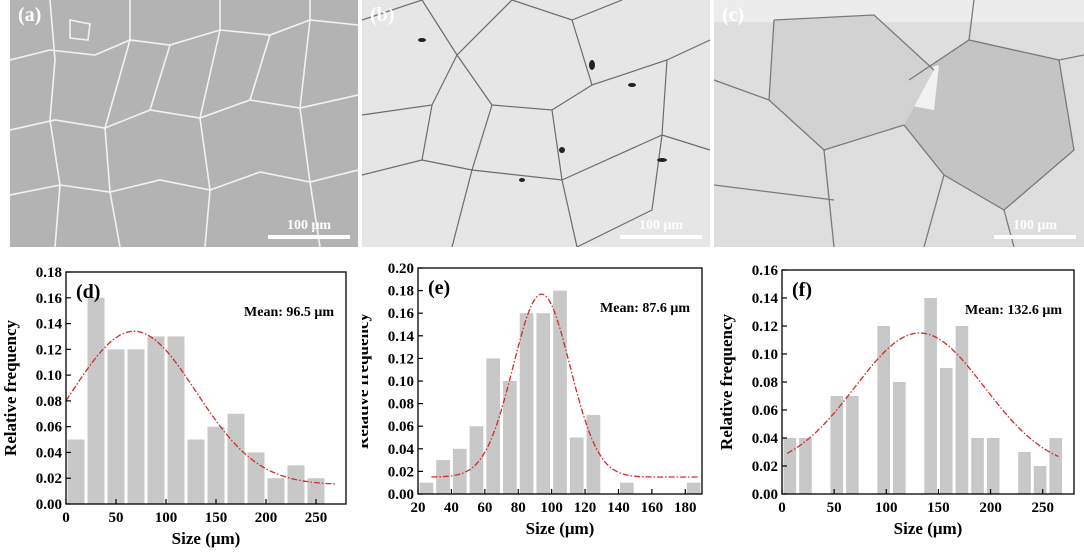  Describe the element at coordinates (401, 450) in the screenshot. I see `histogram-e-ytick-label-2: 0.04` at that location.